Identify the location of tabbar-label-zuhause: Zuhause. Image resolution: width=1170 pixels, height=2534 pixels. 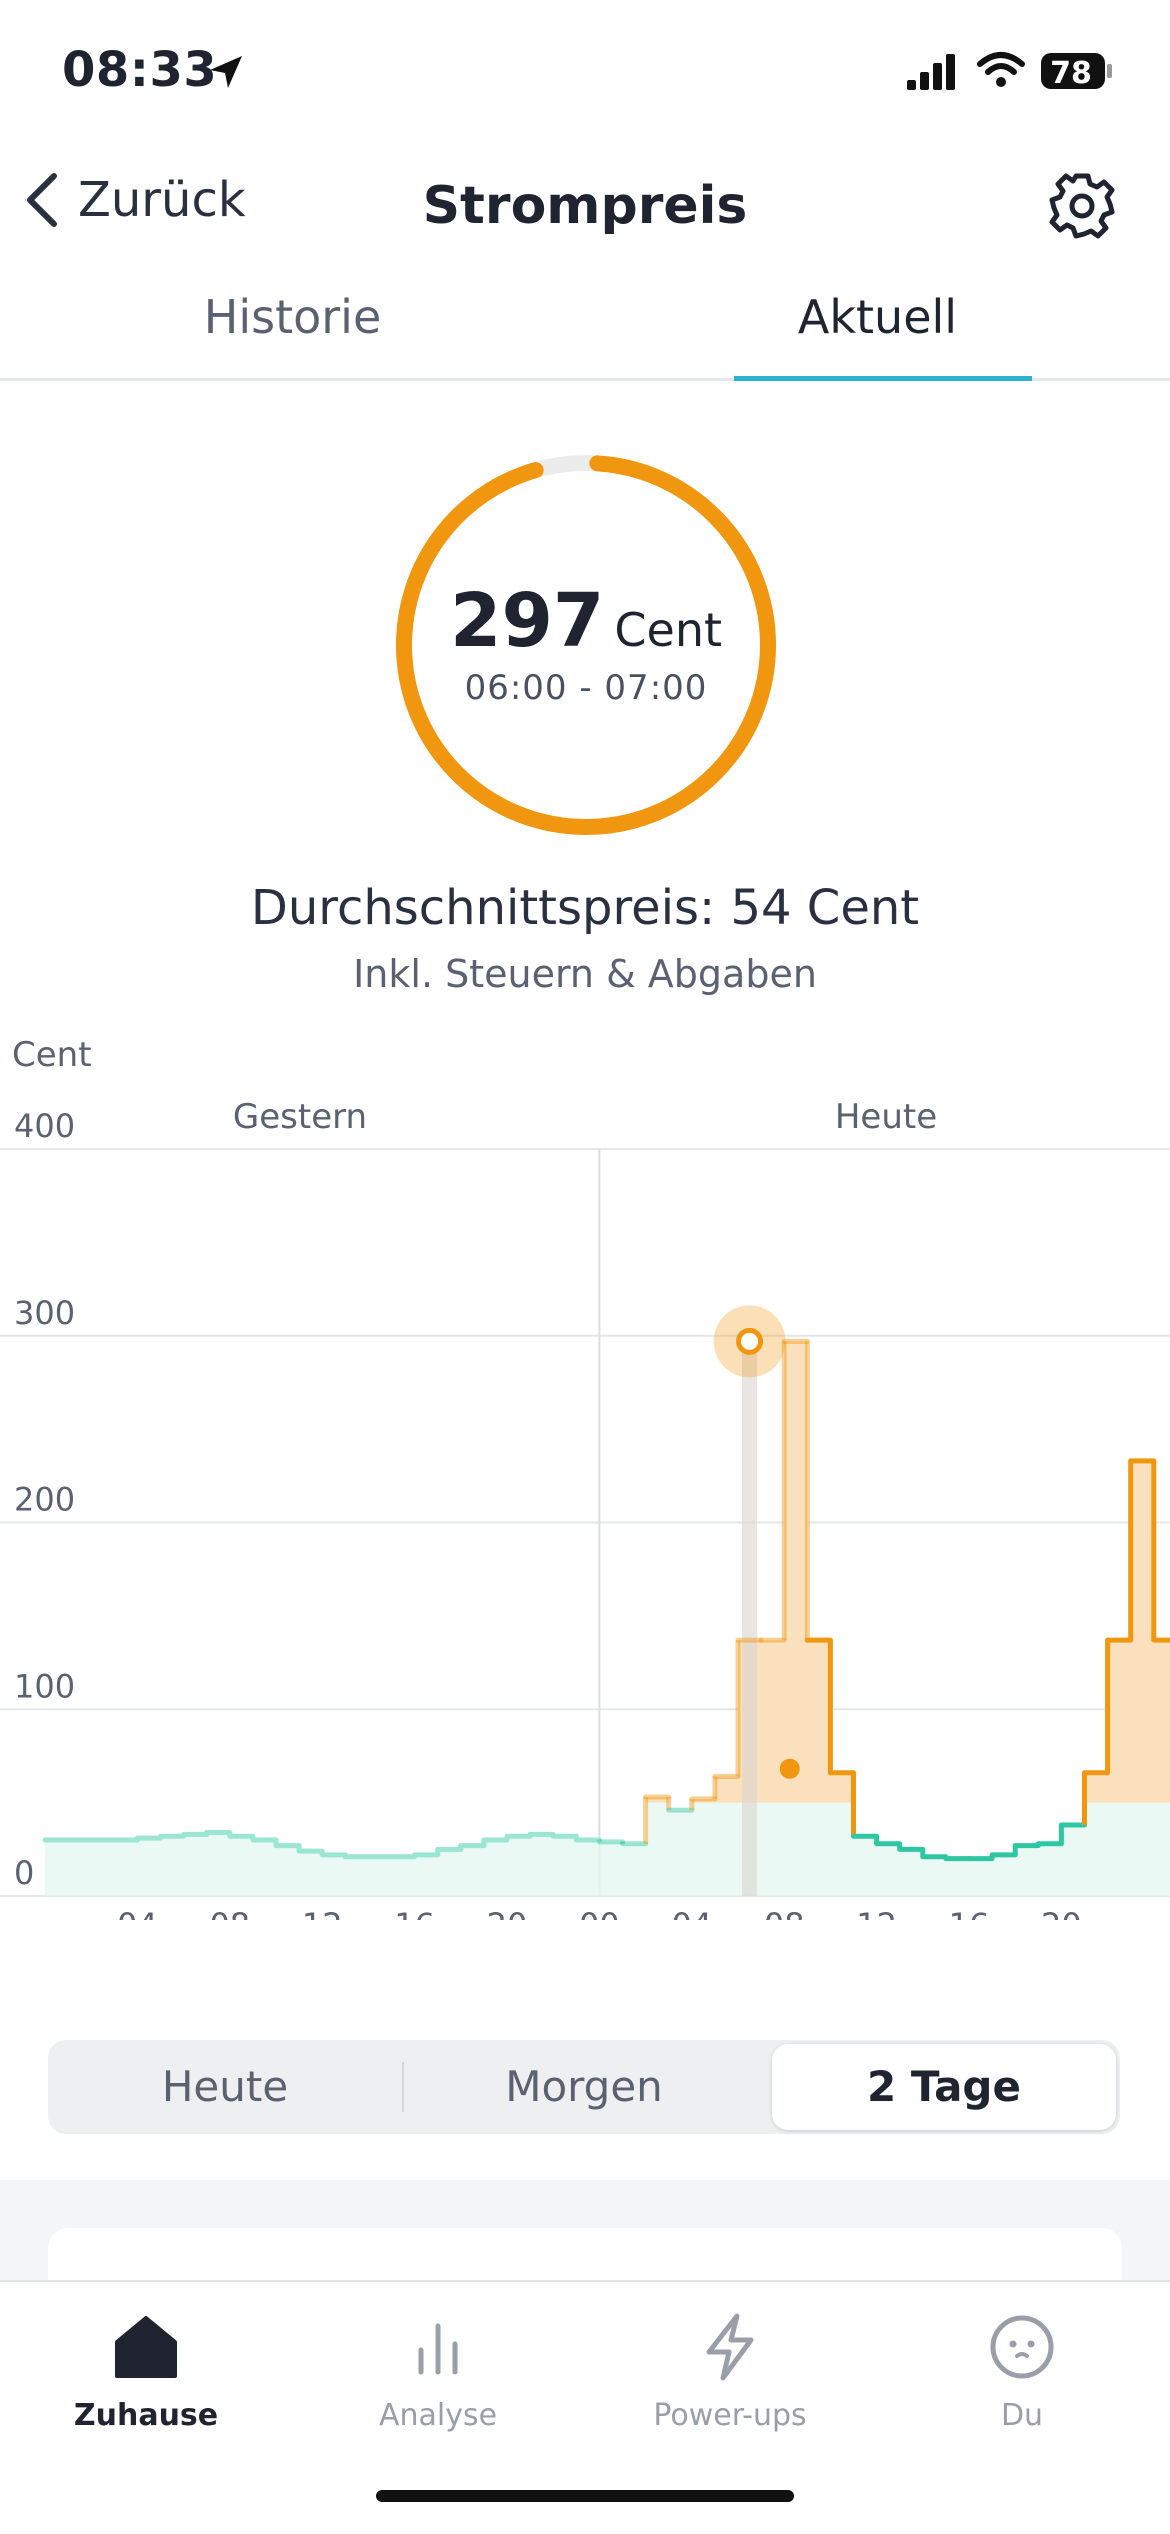
(146, 2415).